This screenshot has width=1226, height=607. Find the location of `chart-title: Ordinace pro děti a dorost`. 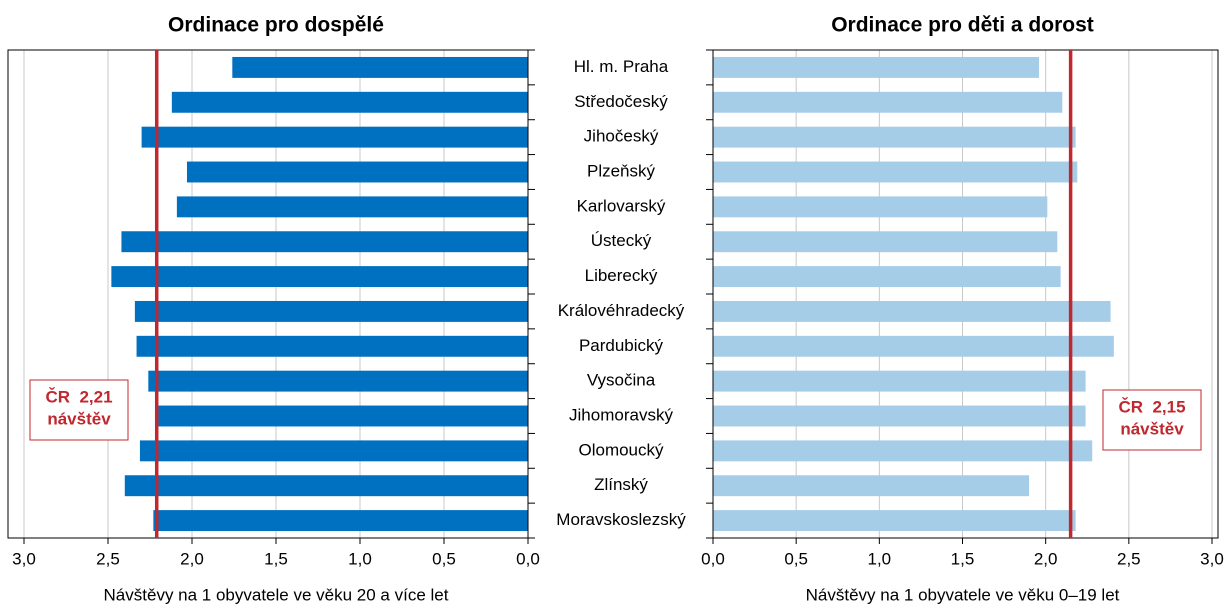

chart-title: Ordinace pro děti a dorost is located at coordinates (962, 25).